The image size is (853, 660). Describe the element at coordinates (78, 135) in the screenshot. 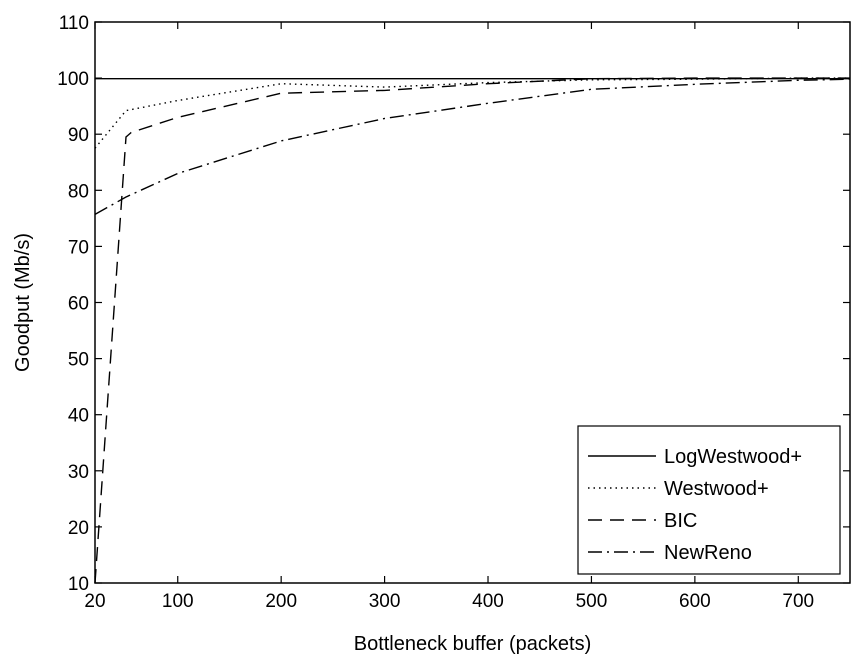

I see `y-tick-label: 90` at that location.